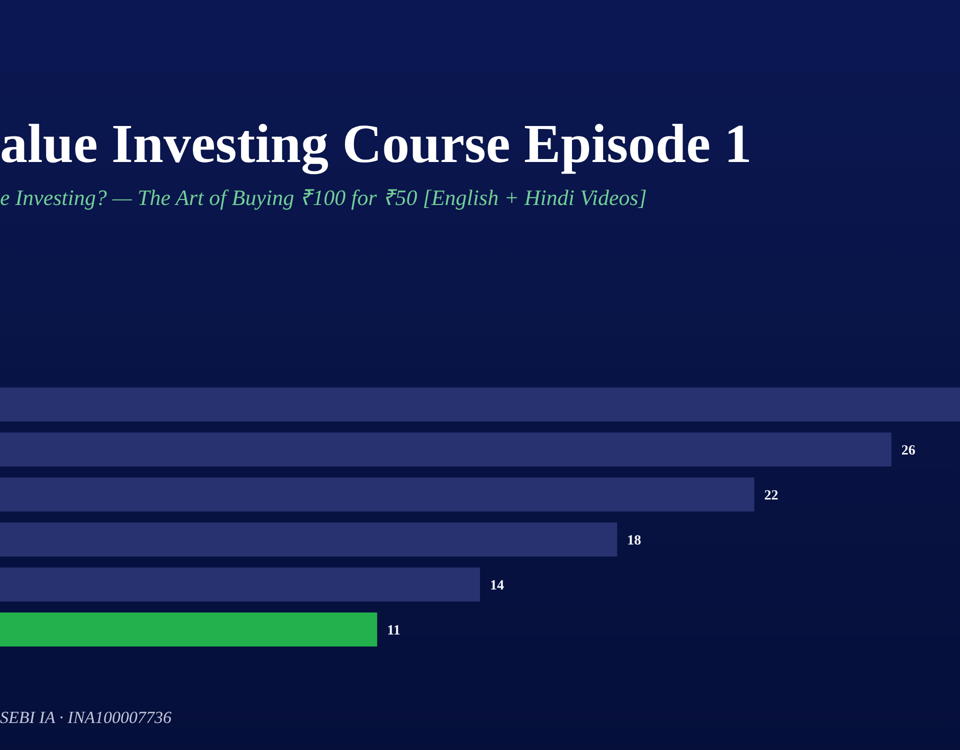  What do you see at coordinates (908, 451) in the screenshot?
I see `data-label: 26` at bounding box center [908, 451].